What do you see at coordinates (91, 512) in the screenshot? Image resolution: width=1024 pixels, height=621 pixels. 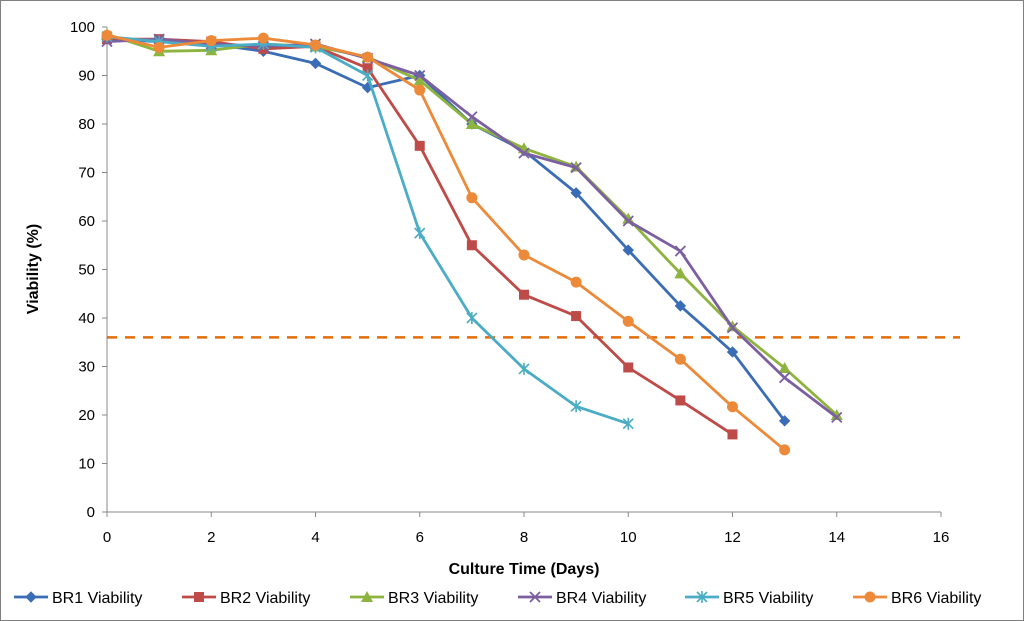 I see `y-tick-label: 0` at bounding box center [91, 512].